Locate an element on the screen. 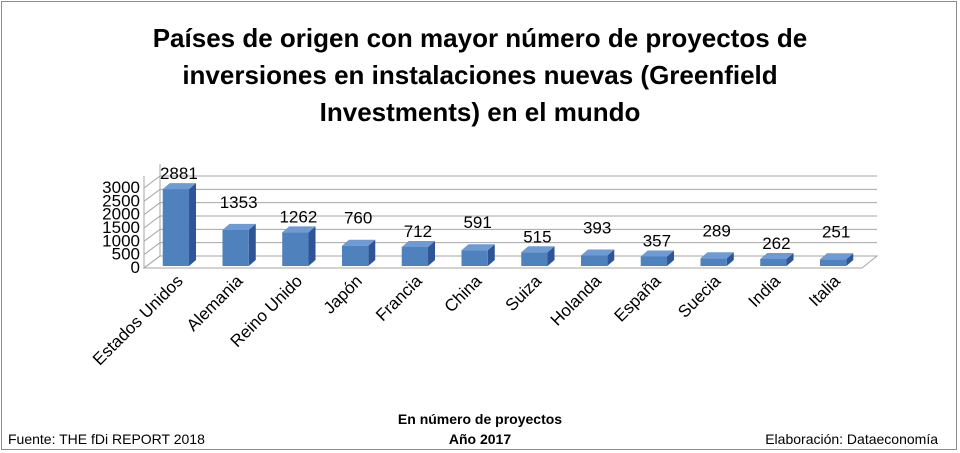 This screenshot has width=960, height=453. data-label: 357 is located at coordinates (657, 240).